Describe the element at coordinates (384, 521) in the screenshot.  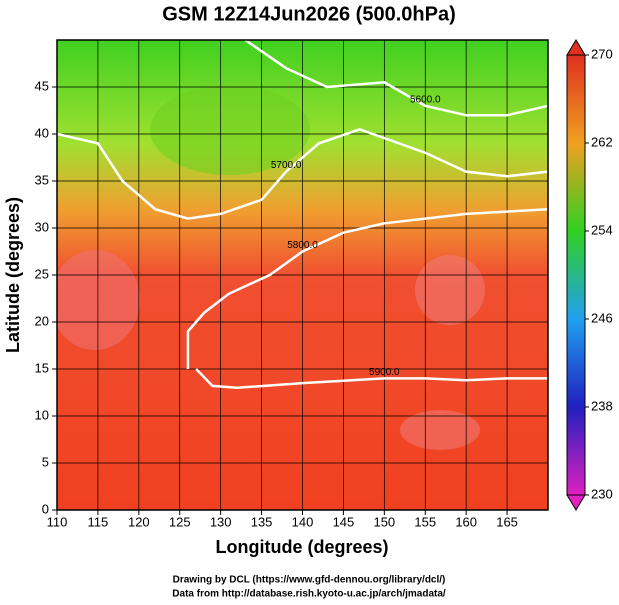
I see `x-tick-label: 150` at that location.